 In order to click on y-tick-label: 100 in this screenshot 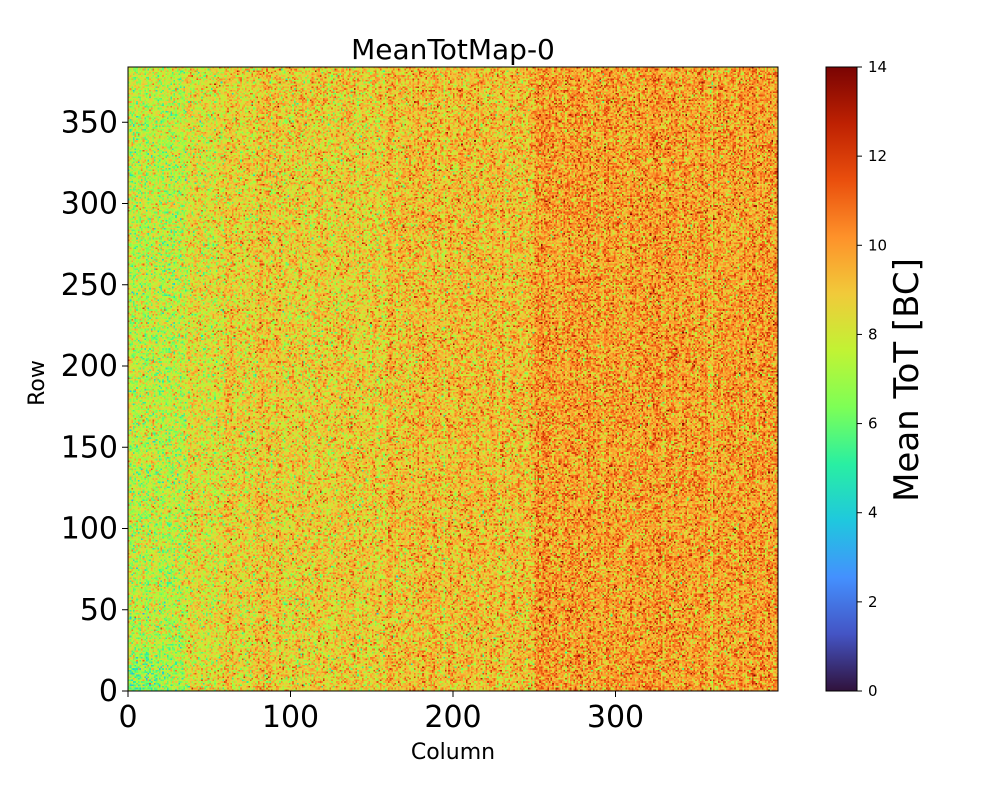, I will do `click(89, 529)`.